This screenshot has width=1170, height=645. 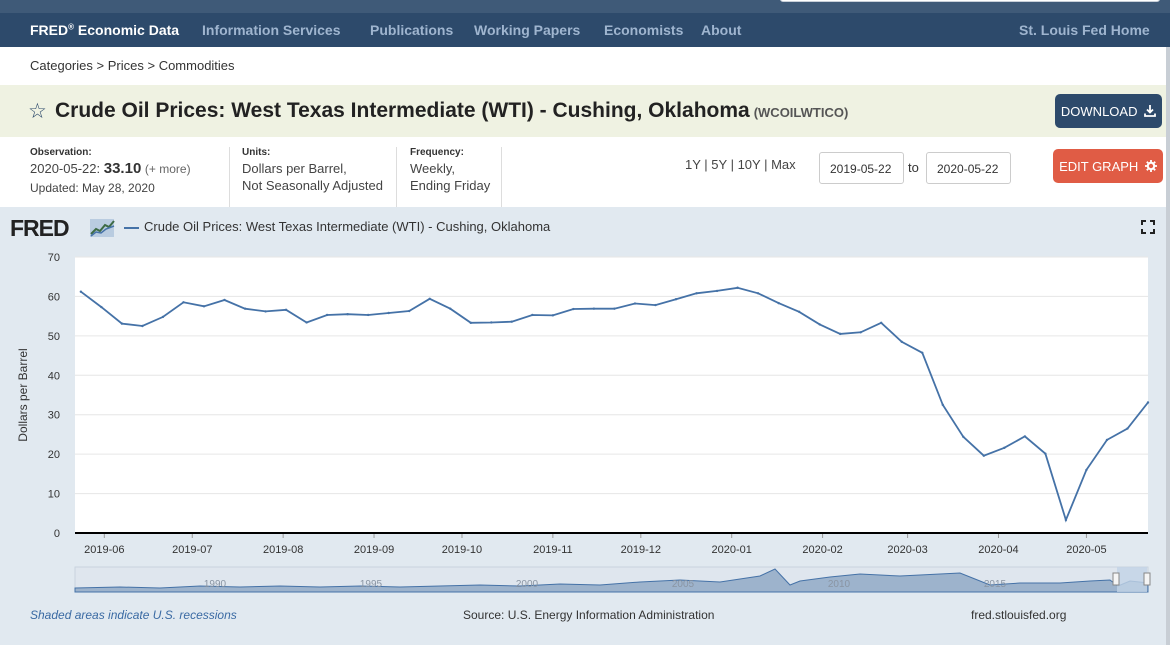 What do you see at coordinates (167, 169) in the screenshot?
I see `observation-more-link: (+ more)` at bounding box center [167, 169].